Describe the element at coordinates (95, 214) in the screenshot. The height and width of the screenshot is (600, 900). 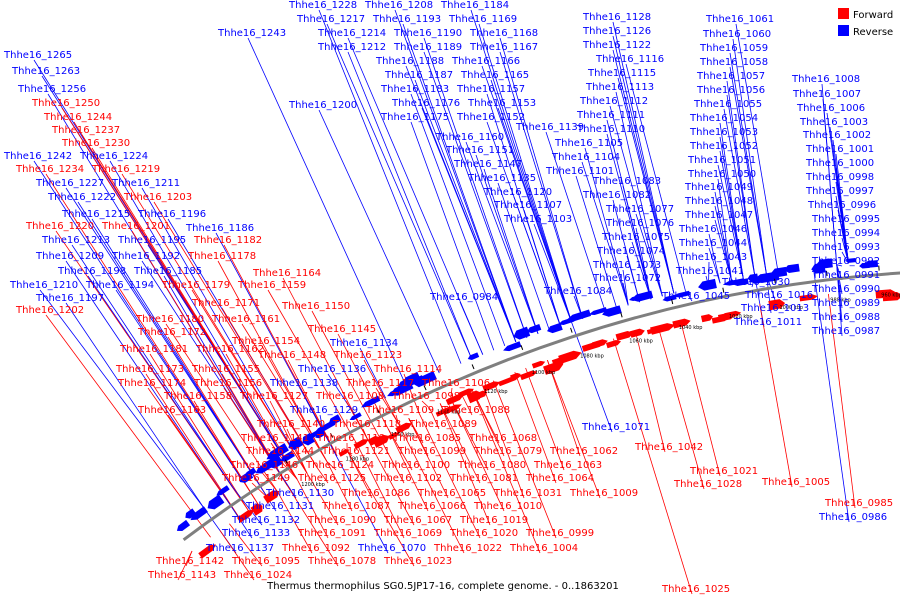
I see `gene-label: Thhe16_1215` at that location.